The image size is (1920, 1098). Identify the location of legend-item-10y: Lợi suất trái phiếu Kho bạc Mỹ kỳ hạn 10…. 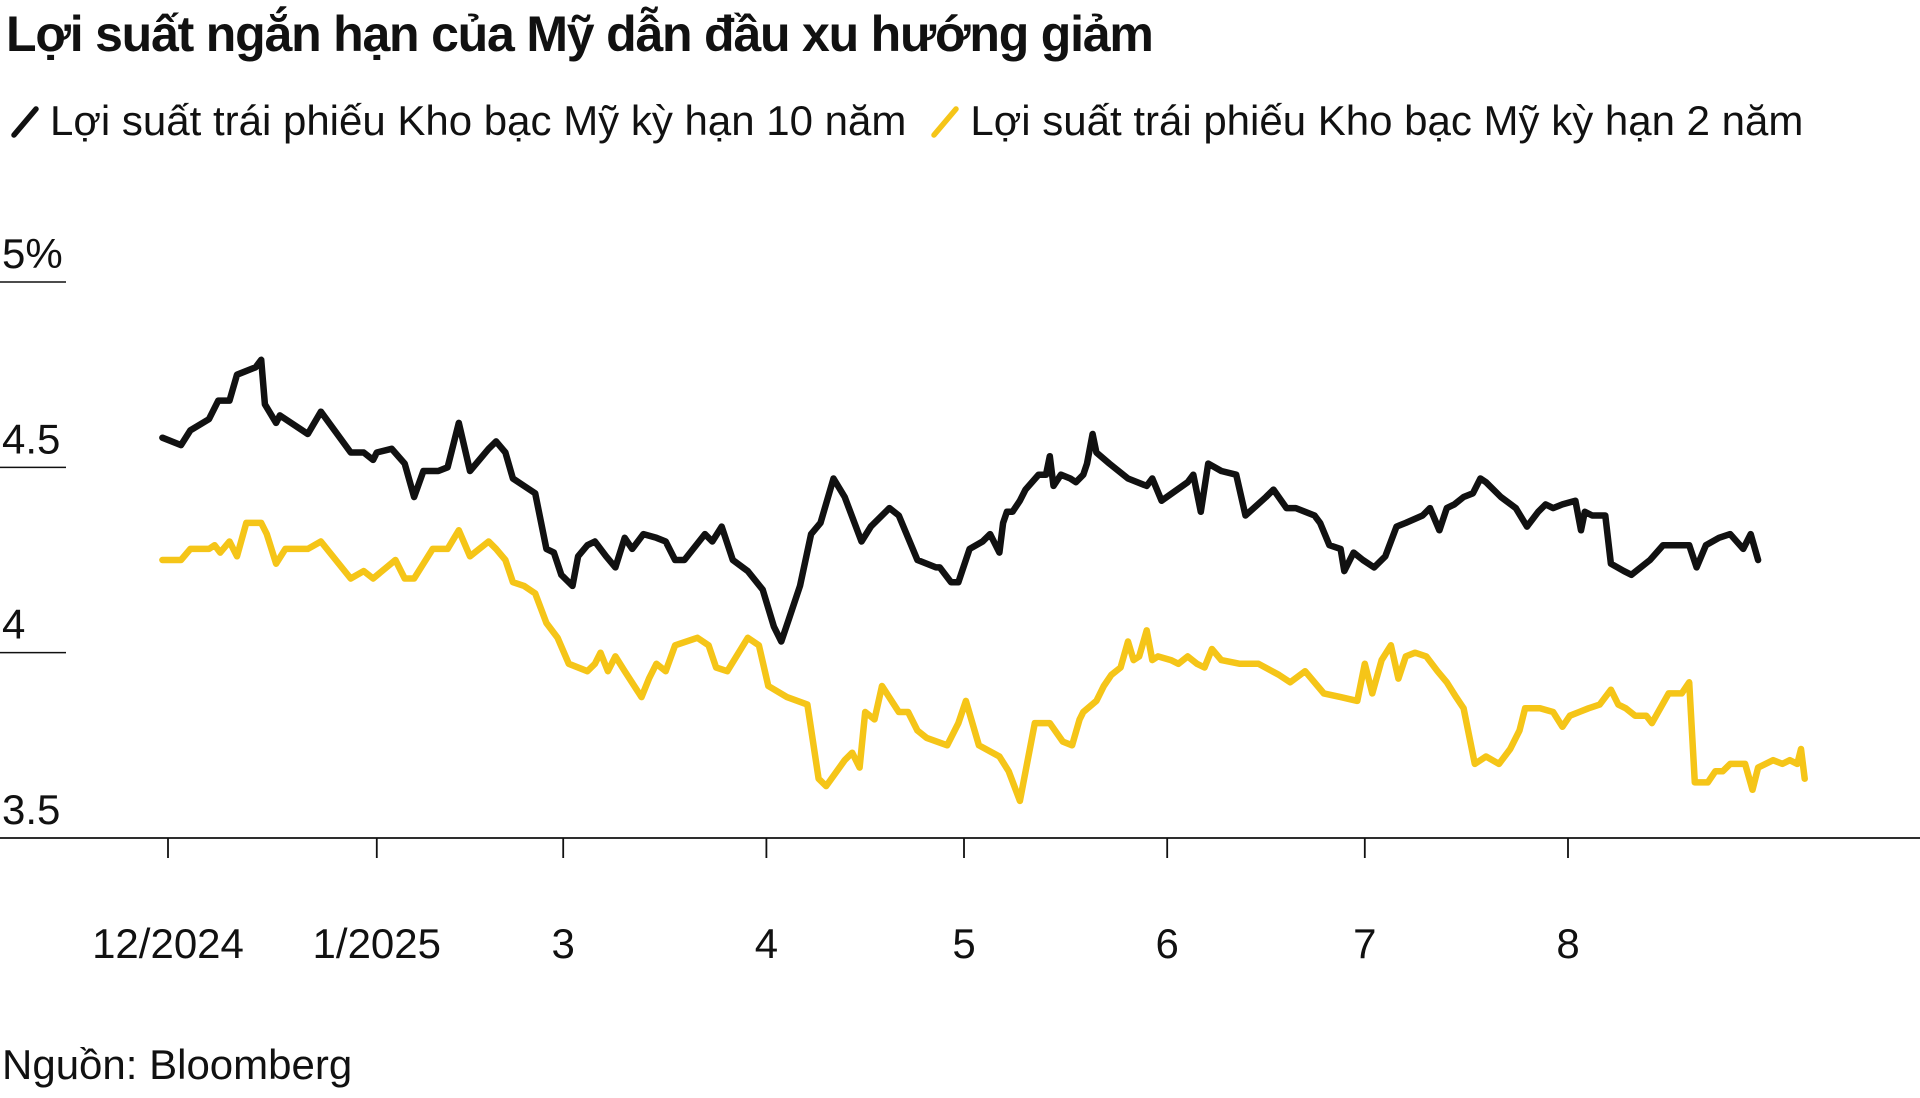
(458, 121).